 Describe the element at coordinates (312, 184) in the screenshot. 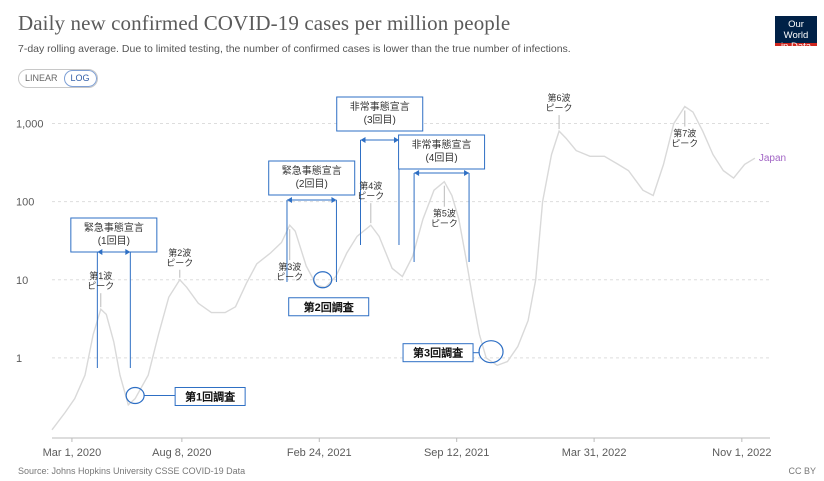

I see `emergency-label: (2回目)` at that location.